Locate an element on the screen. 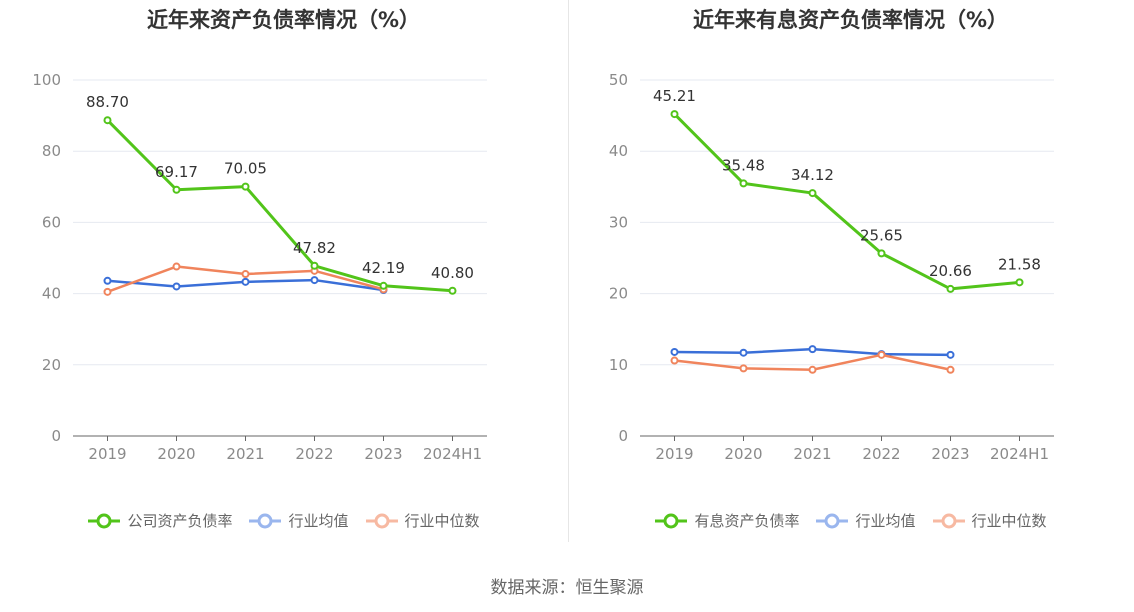  y-tick-label: 10 is located at coordinates (618, 365).